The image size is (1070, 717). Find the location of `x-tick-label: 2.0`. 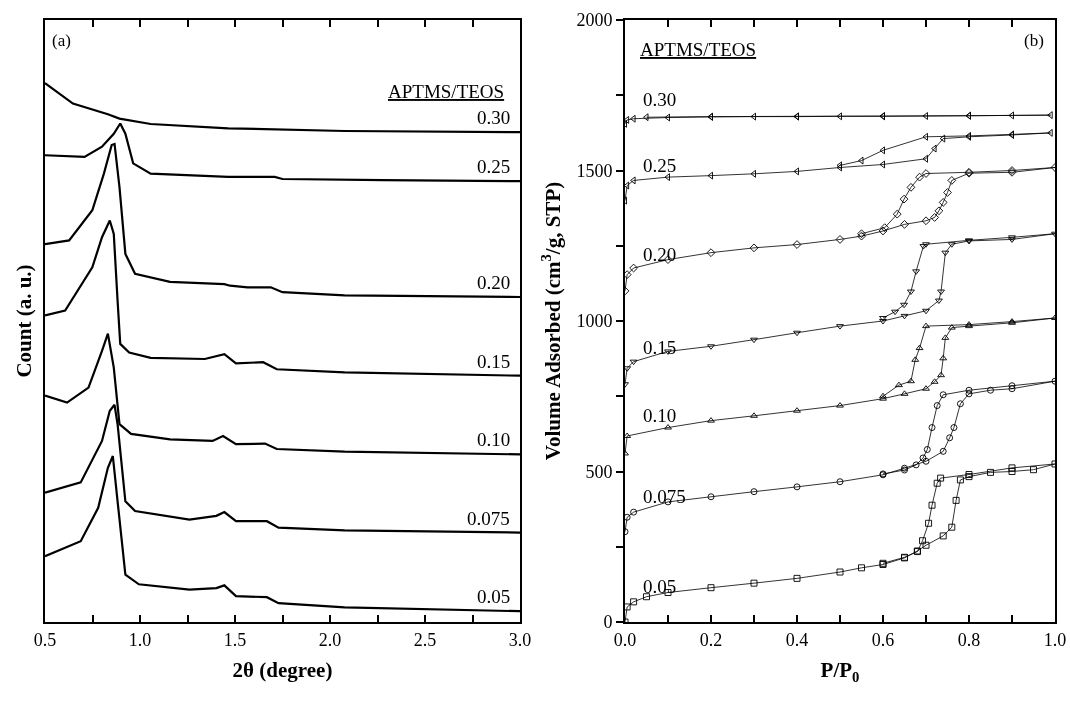

x-tick-label: 2.0 is located at coordinates (330, 639).